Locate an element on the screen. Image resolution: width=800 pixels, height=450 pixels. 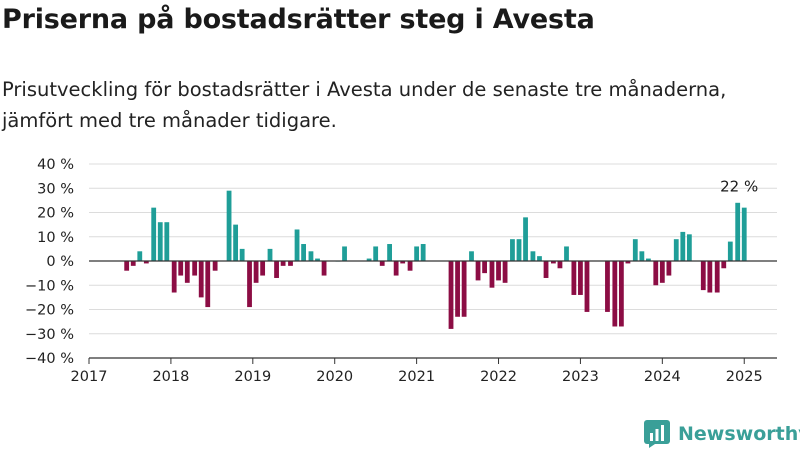
y-tick-label: 0 % is located at coordinates (60, 262).